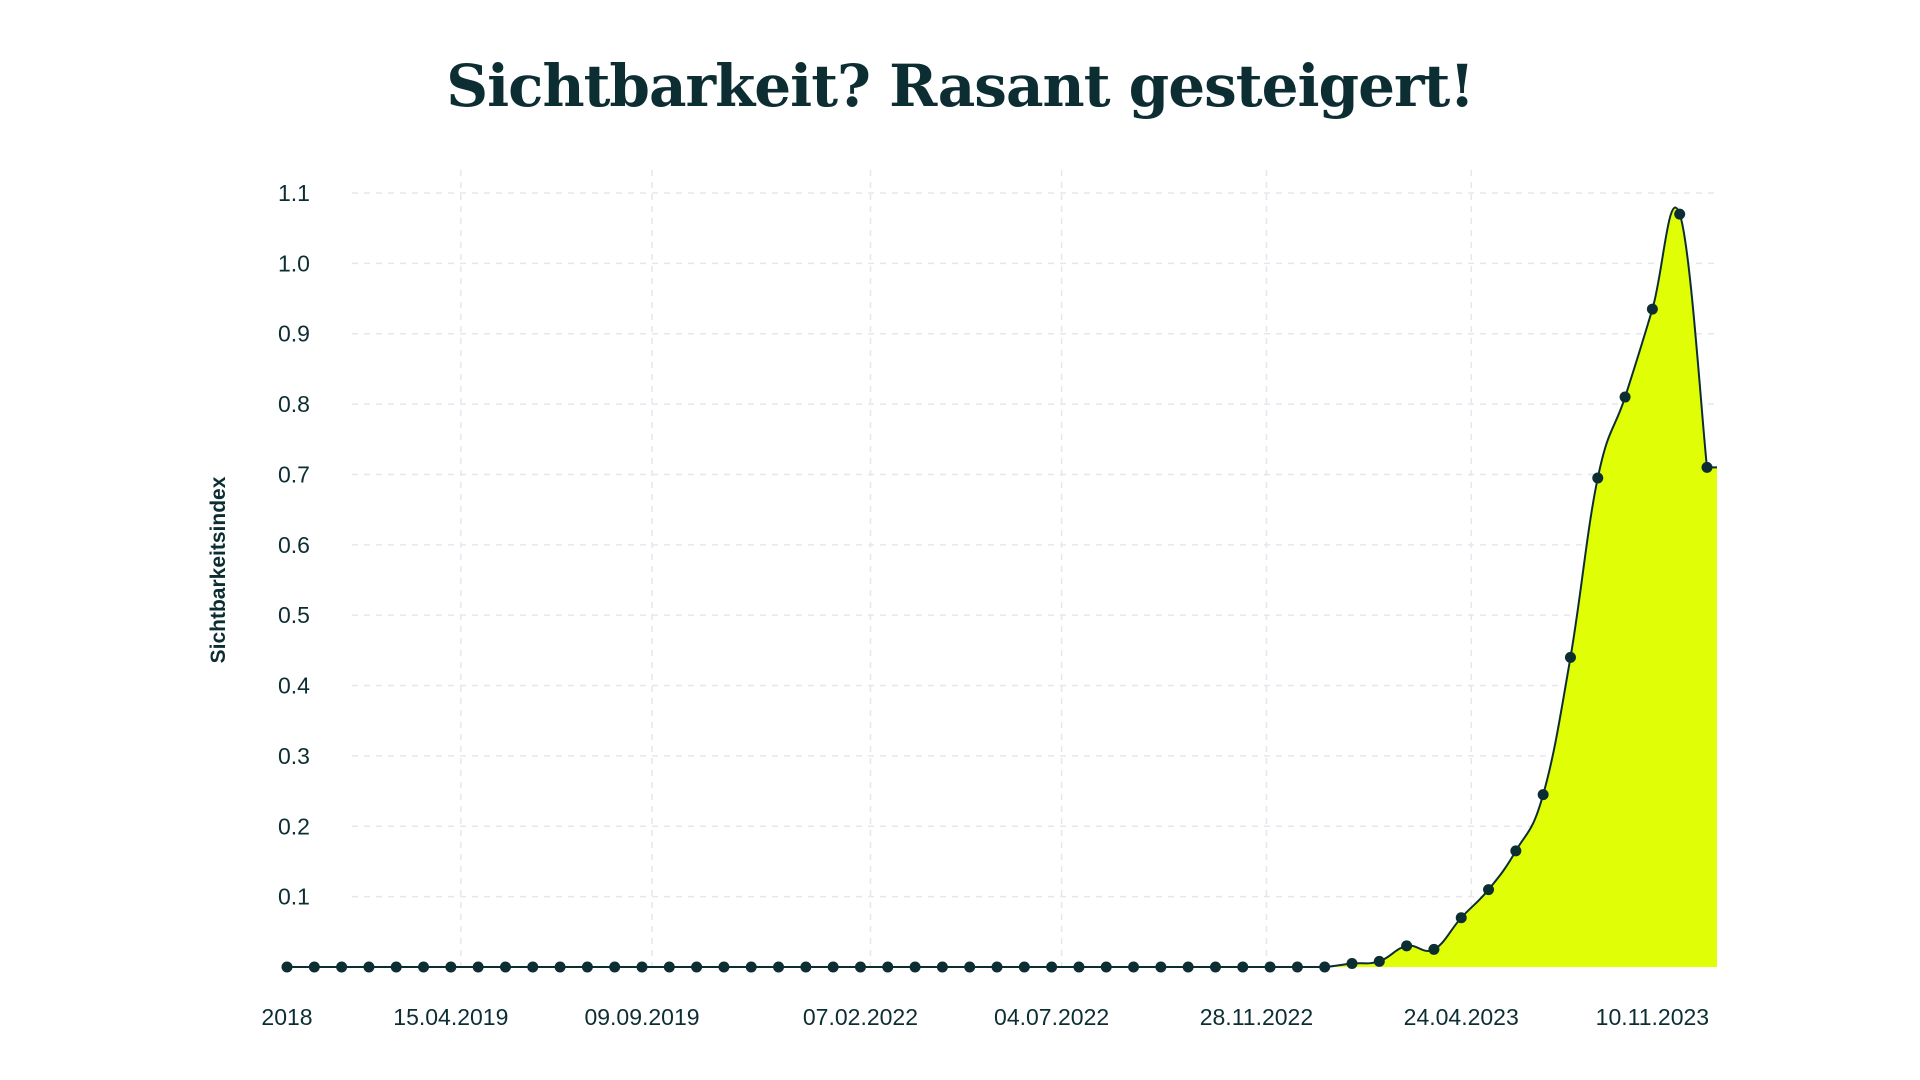 The width and height of the screenshot is (1920, 1080). What do you see at coordinates (294, 686) in the screenshot?
I see `y-tick-label: 0.4` at bounding box center [294, 686].